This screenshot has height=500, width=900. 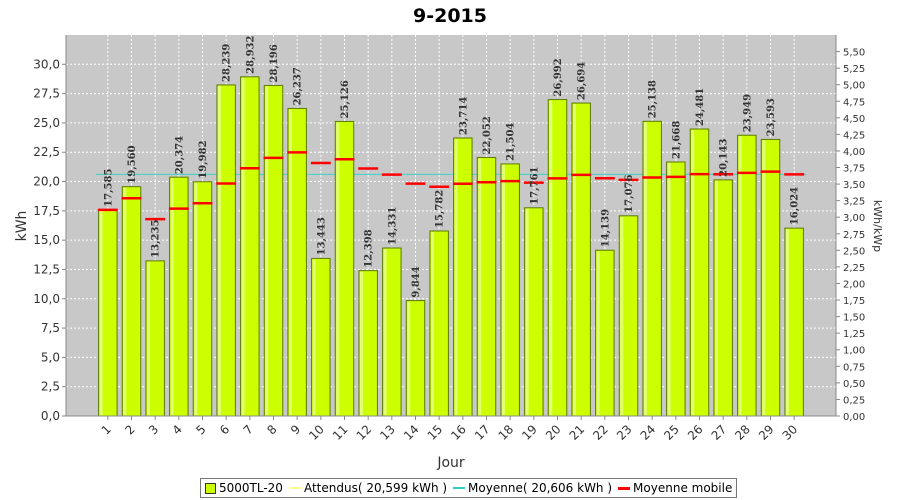 I want to click on data-label: 17,076, so click(x=629, y=194).